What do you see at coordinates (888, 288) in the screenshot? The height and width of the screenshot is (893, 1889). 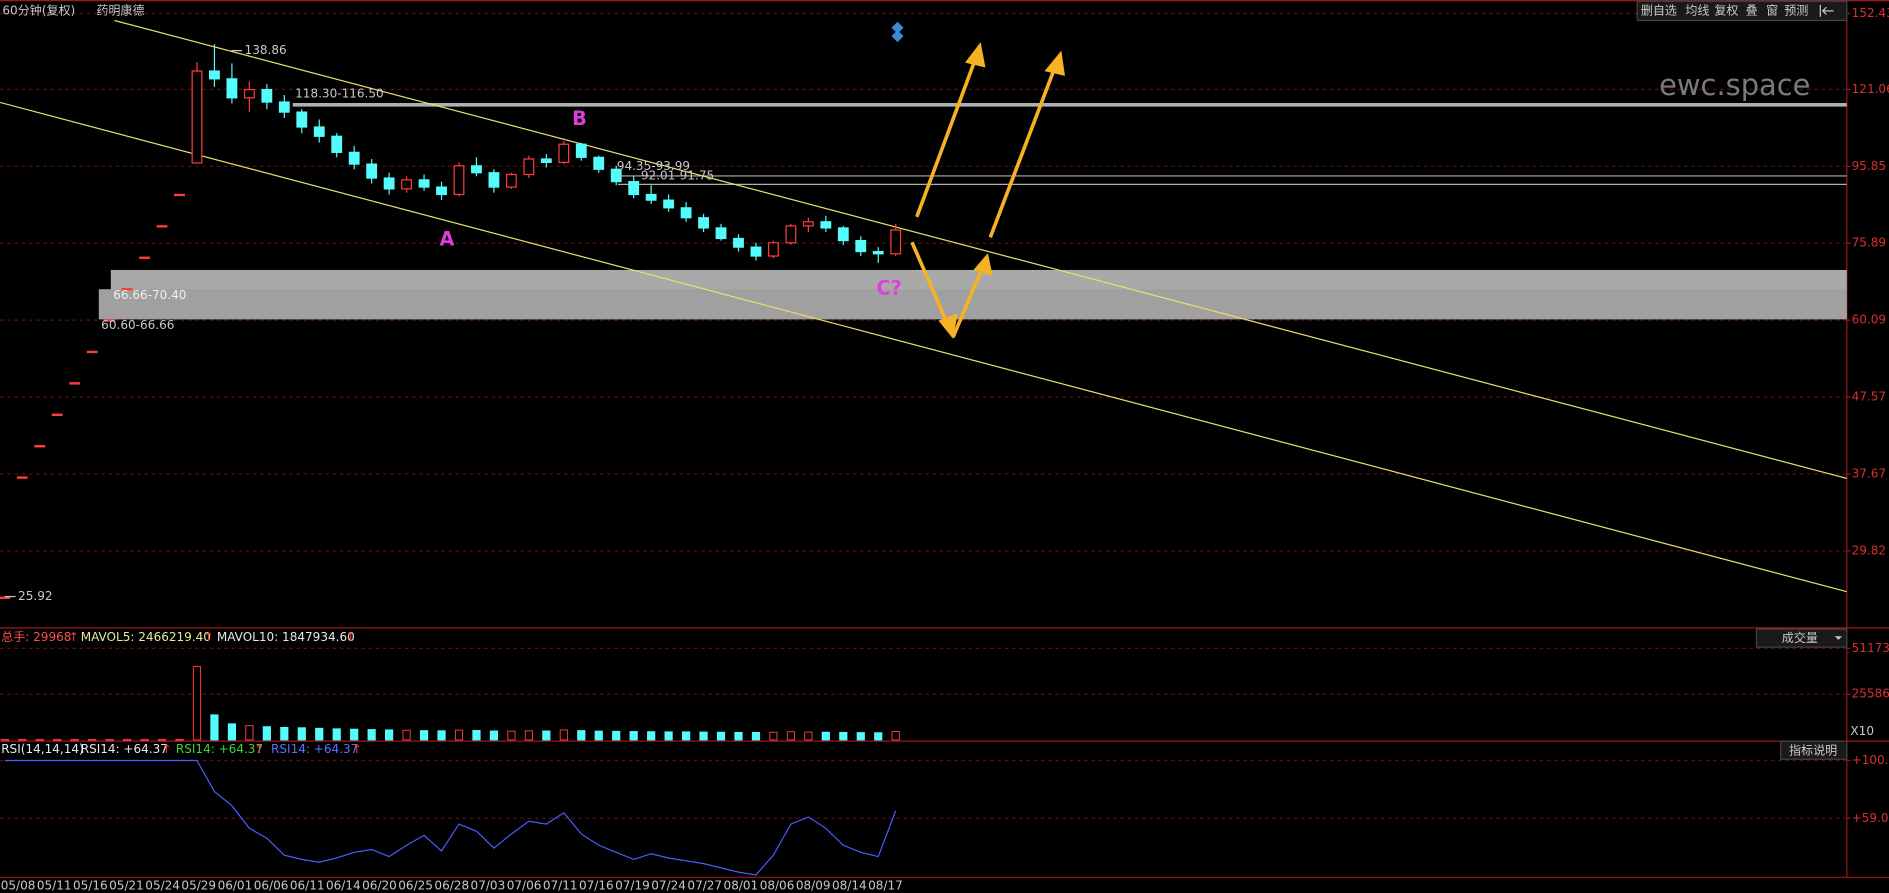 I see `wave-label: C?` at bounding box center [888, 288].